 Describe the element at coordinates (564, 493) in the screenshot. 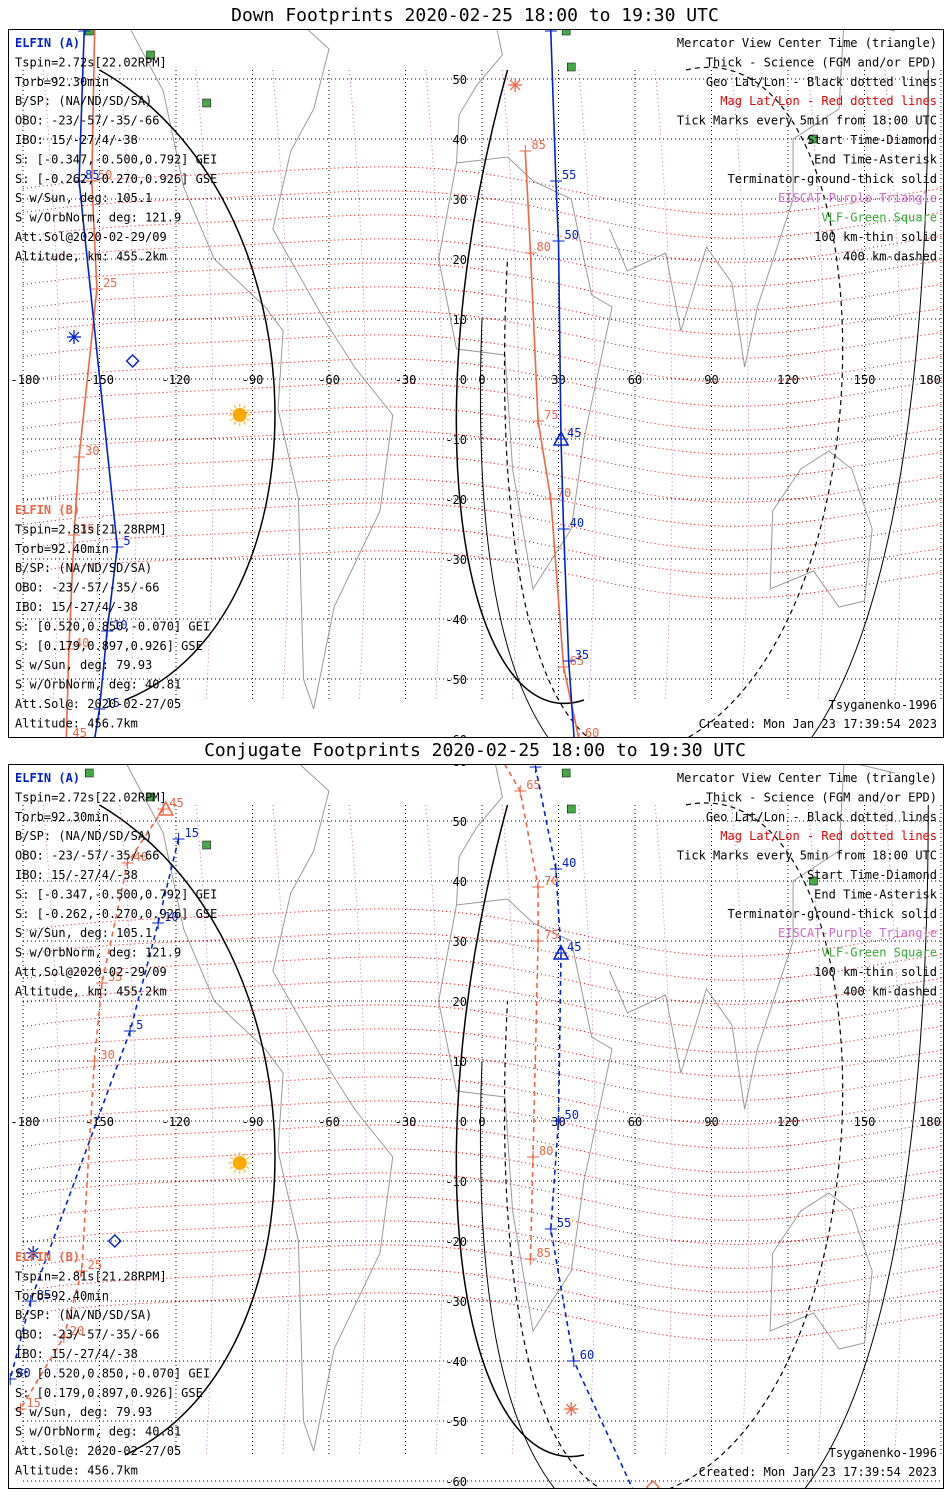

I see `elfin-b-tick-label: 70` at that location.